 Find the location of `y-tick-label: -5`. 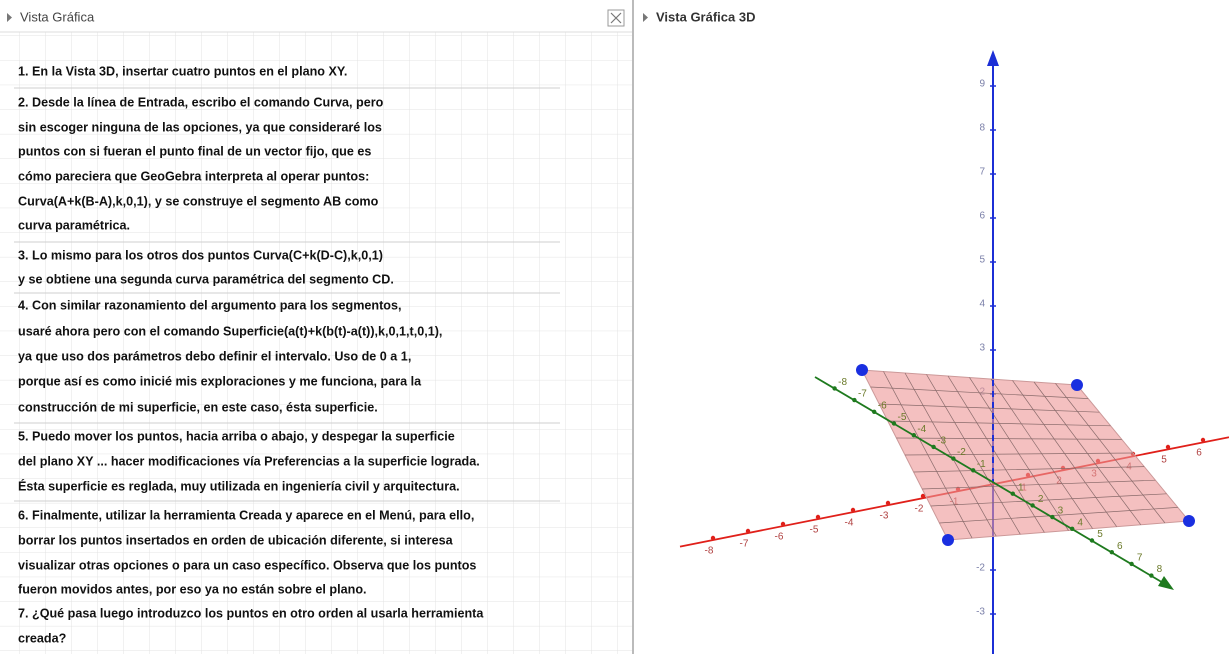

y-tick-label: -5 is located at coordinates (902, 417).